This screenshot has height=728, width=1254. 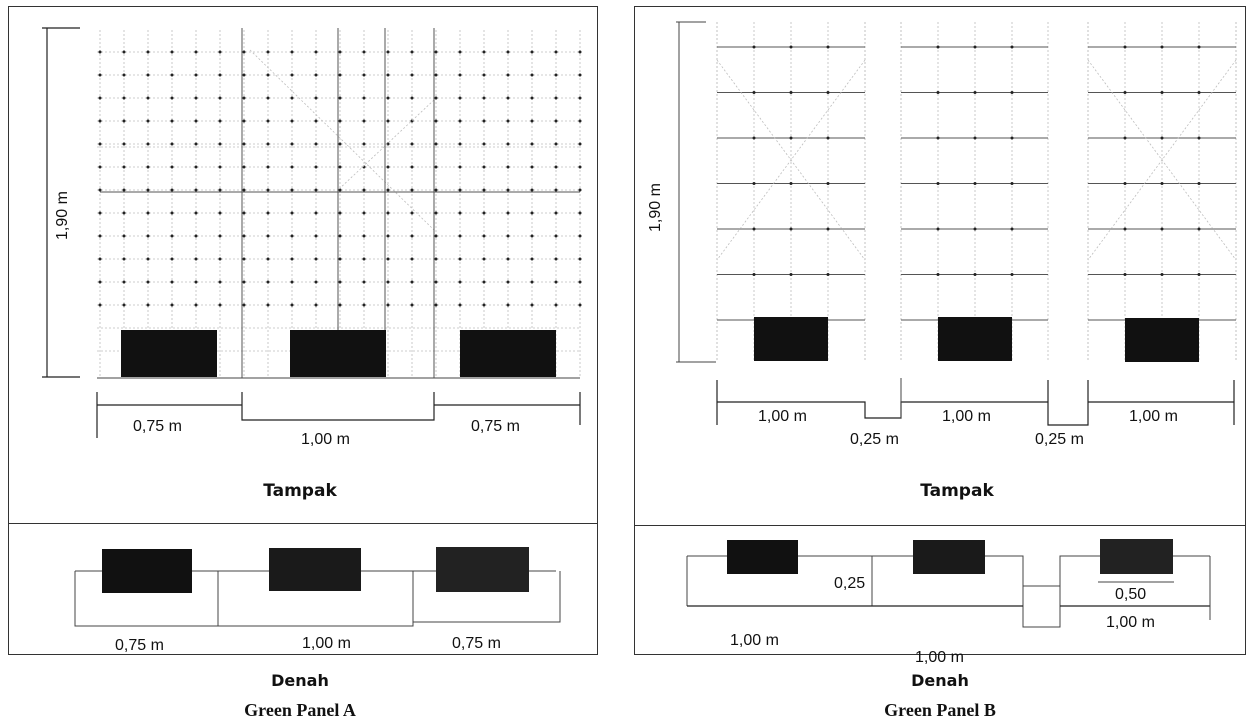 I want to click on panel-a-height-label: 1,90 m, so click(x=62, y=215).